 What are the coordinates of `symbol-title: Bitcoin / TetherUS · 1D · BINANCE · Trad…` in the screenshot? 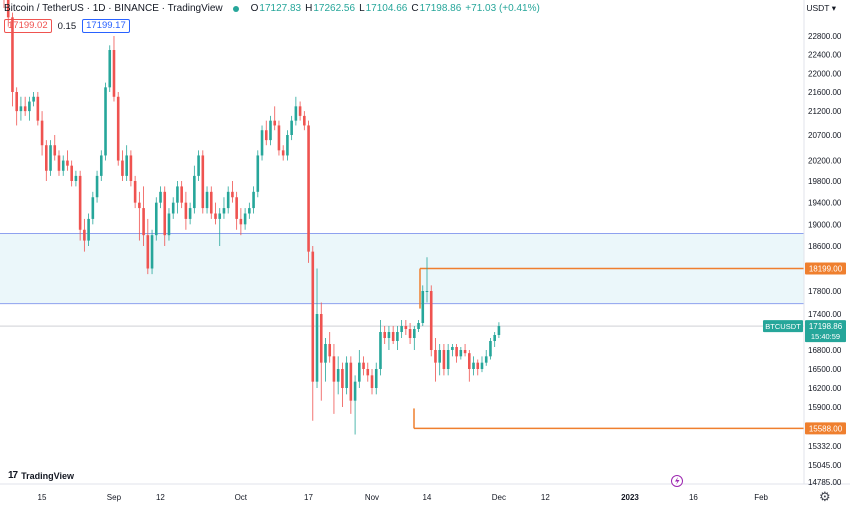 It's located at (113, 8).